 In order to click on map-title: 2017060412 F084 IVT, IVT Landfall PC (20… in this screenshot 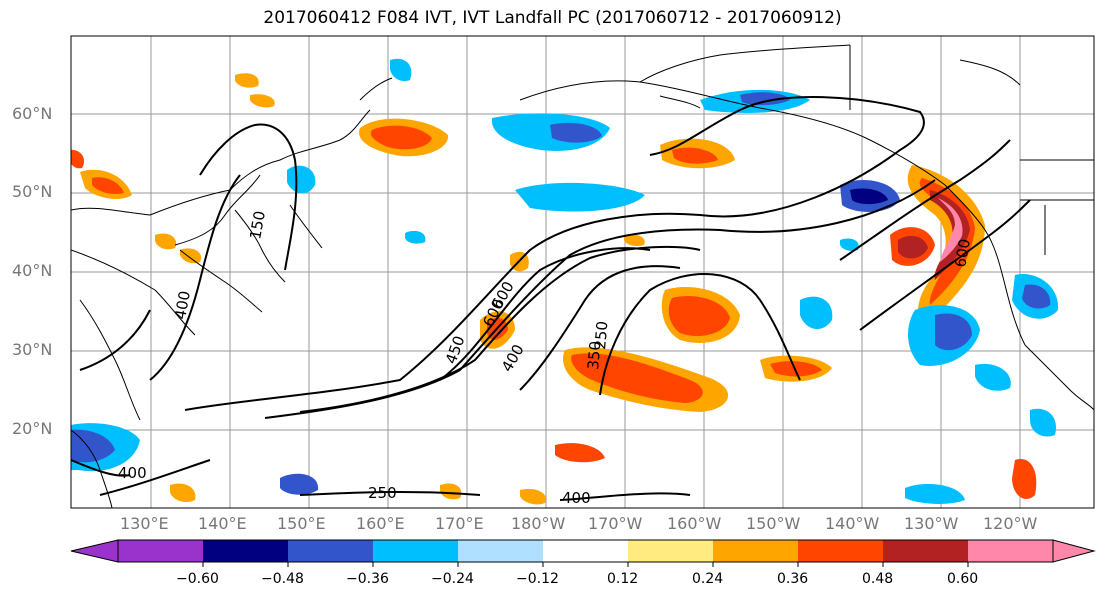, I will do `click(552, 18)`.